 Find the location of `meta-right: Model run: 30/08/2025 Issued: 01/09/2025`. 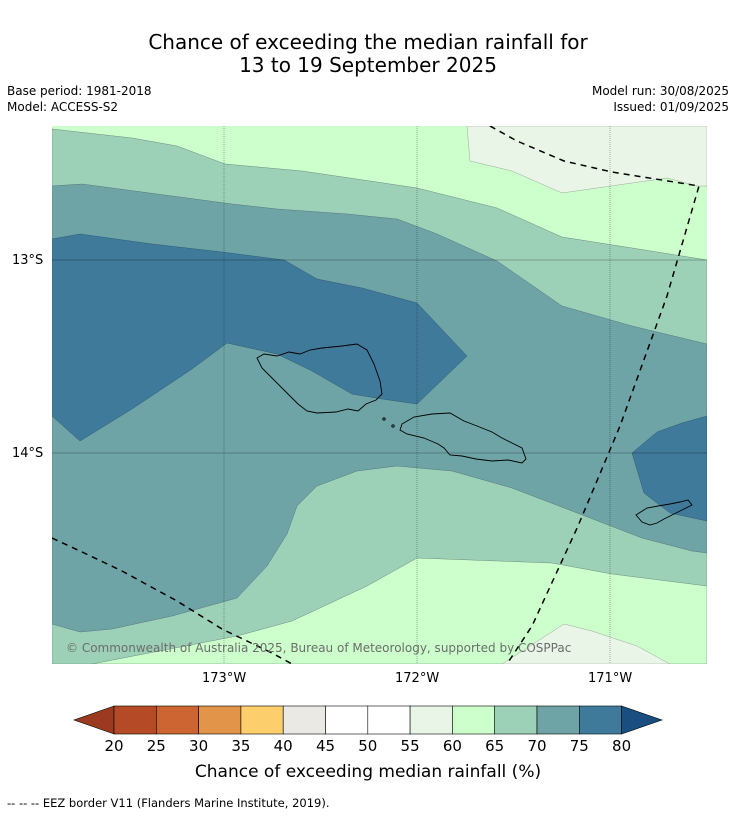

meta-right: Model run: 30/08/2025 Issued: 01/09/2025 is located at coordinates (660, 99).